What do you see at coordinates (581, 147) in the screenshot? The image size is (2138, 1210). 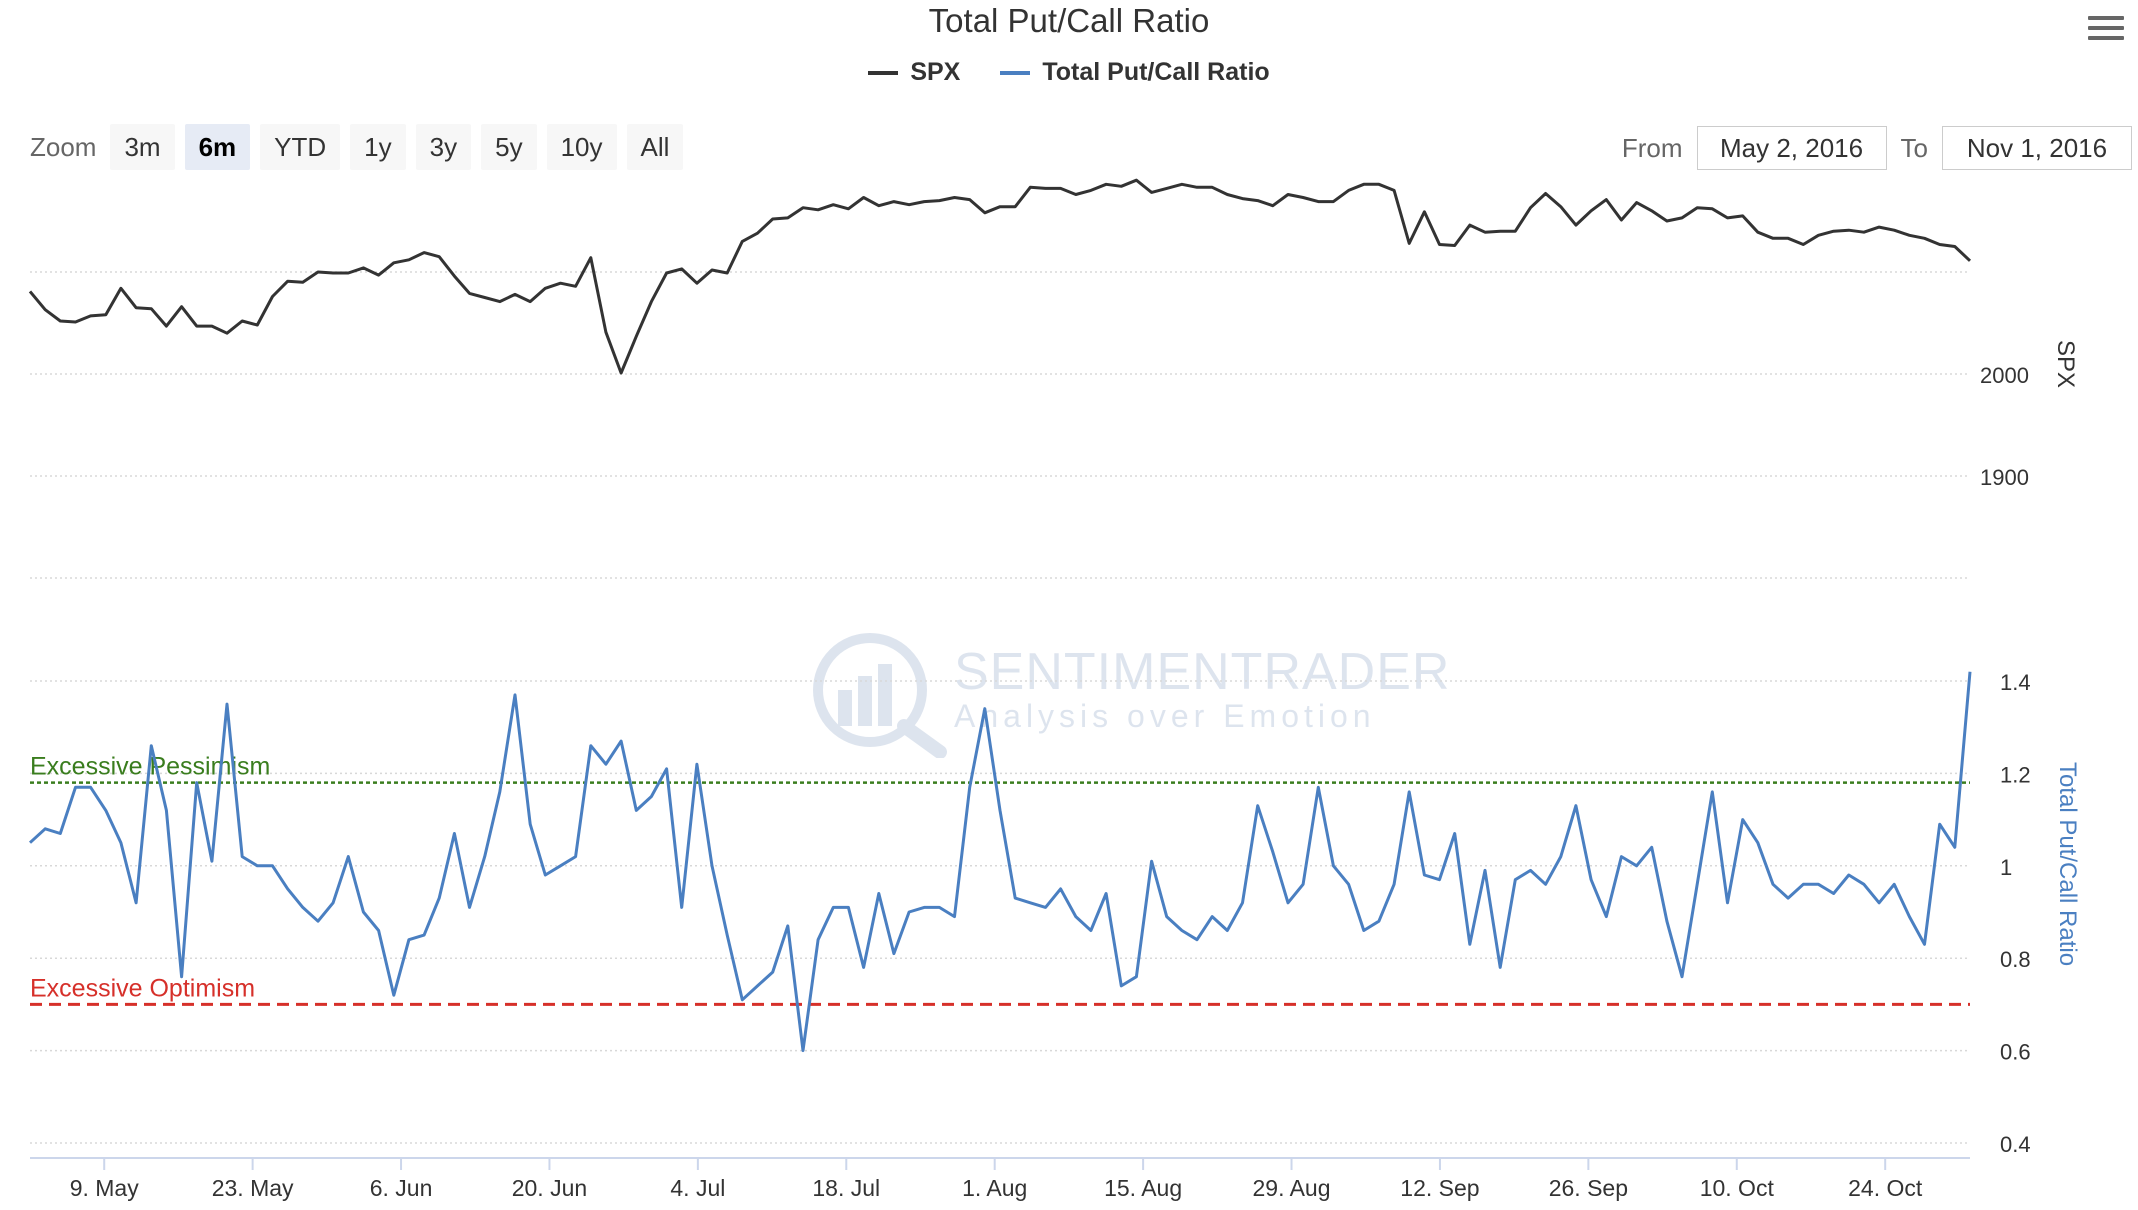 I see `zoom-10y-button: 10y` at bounding box center [581, 147].